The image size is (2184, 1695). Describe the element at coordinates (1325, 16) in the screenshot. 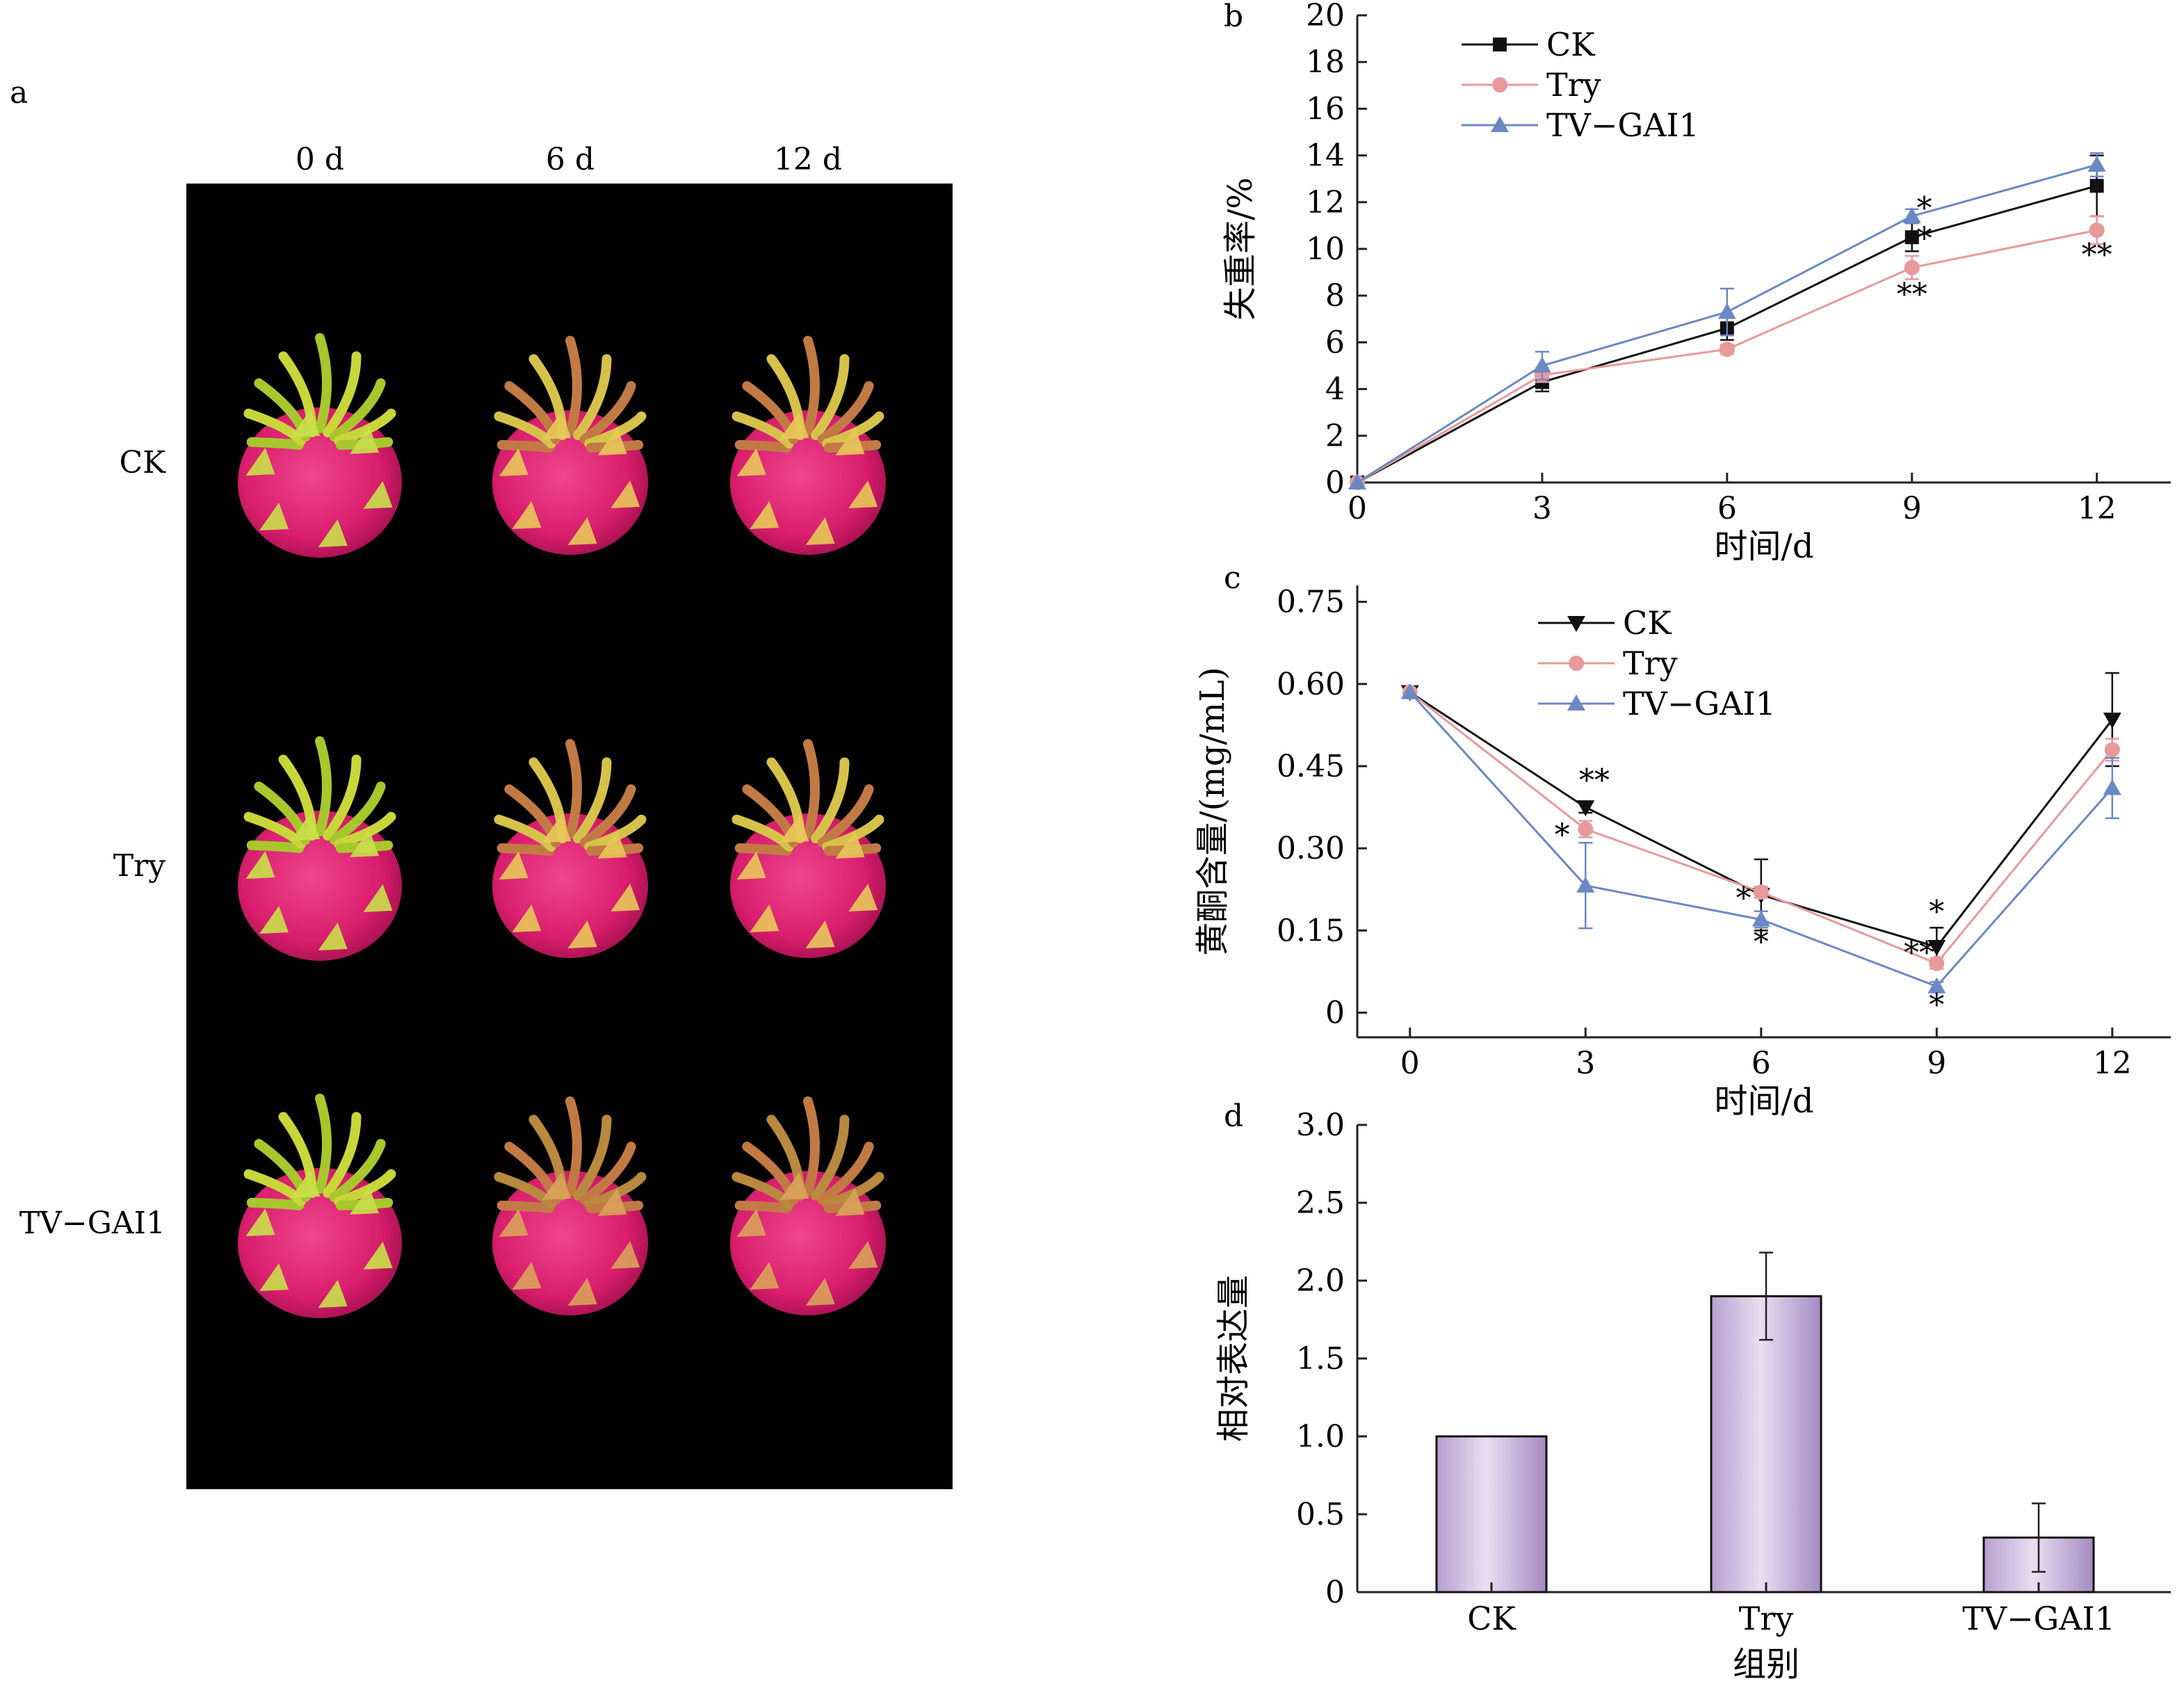

I see `y-tick-label: 20` at that location.